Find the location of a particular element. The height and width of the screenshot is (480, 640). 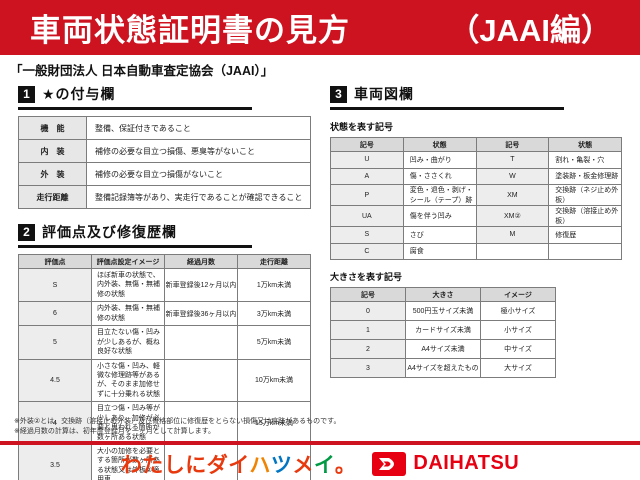

footer-divider is located at coordinates (320, 443).